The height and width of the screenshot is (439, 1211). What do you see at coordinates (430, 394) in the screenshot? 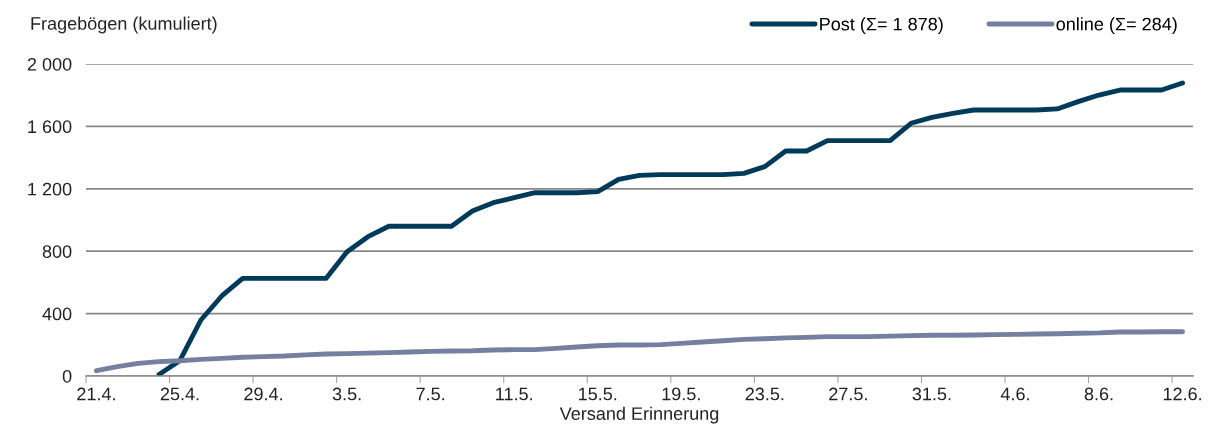
I see `x-tick-label: 7.5.` at bounding box center [430, 394].